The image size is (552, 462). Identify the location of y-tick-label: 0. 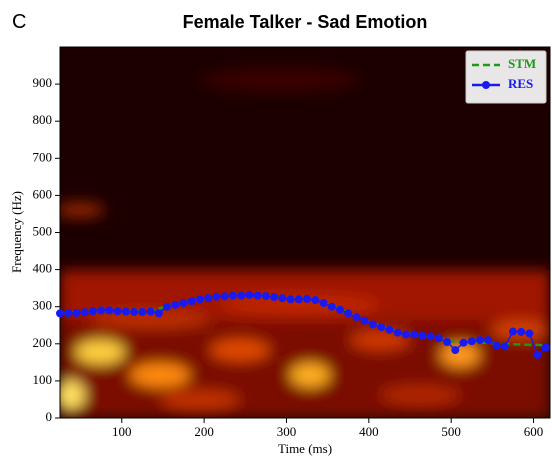
(49, 416).